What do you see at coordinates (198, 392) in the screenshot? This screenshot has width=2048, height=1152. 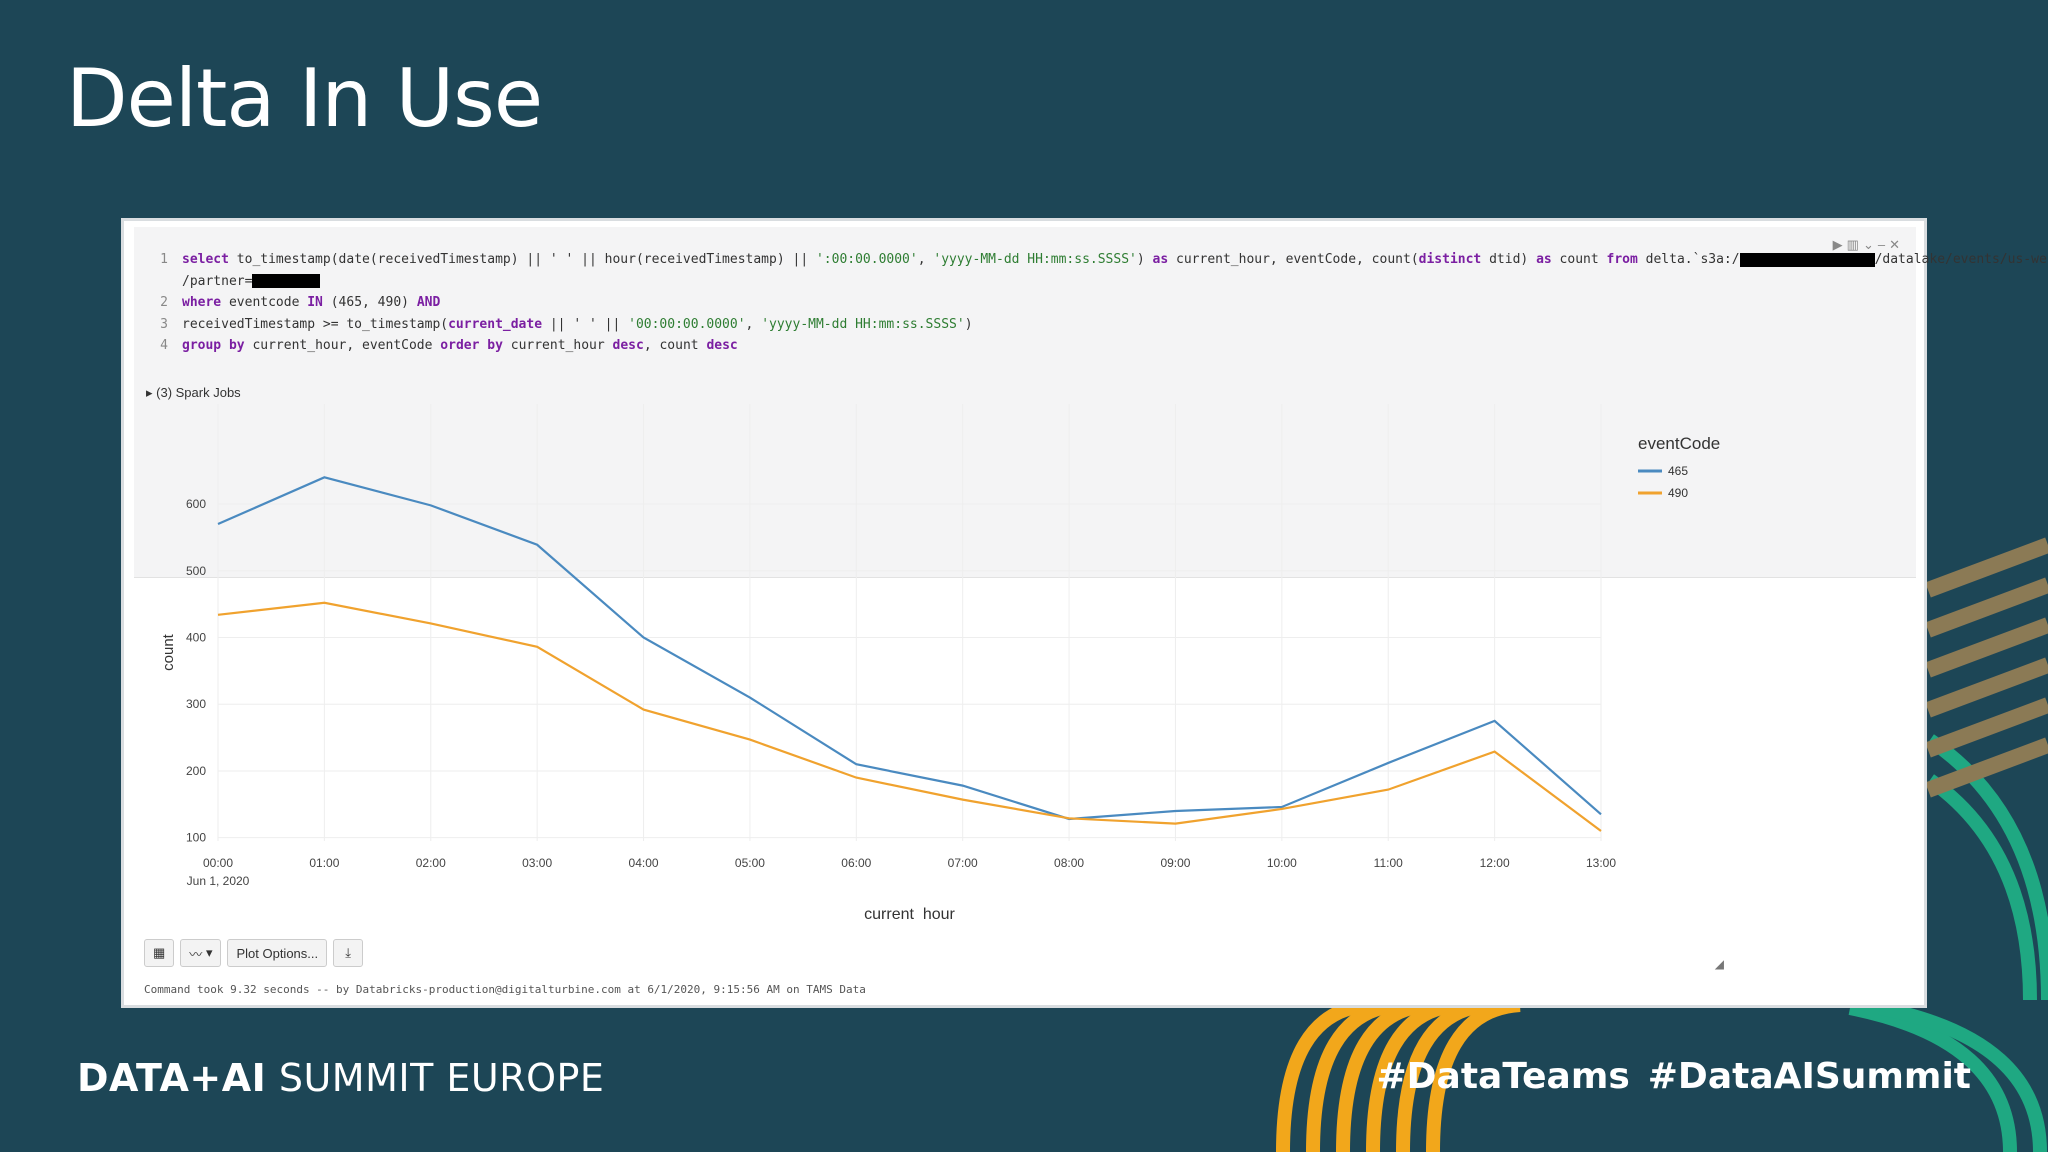 I see `spark-jobs-label: (3) Spark Jobs` at bounding box center [198, 392].